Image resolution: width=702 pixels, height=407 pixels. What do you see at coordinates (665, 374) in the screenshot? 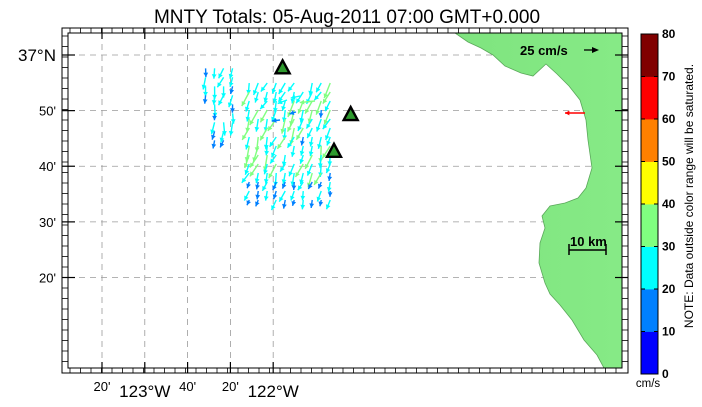
I see `colorbar-tick-label: 0` at bounding box center [665, 374].